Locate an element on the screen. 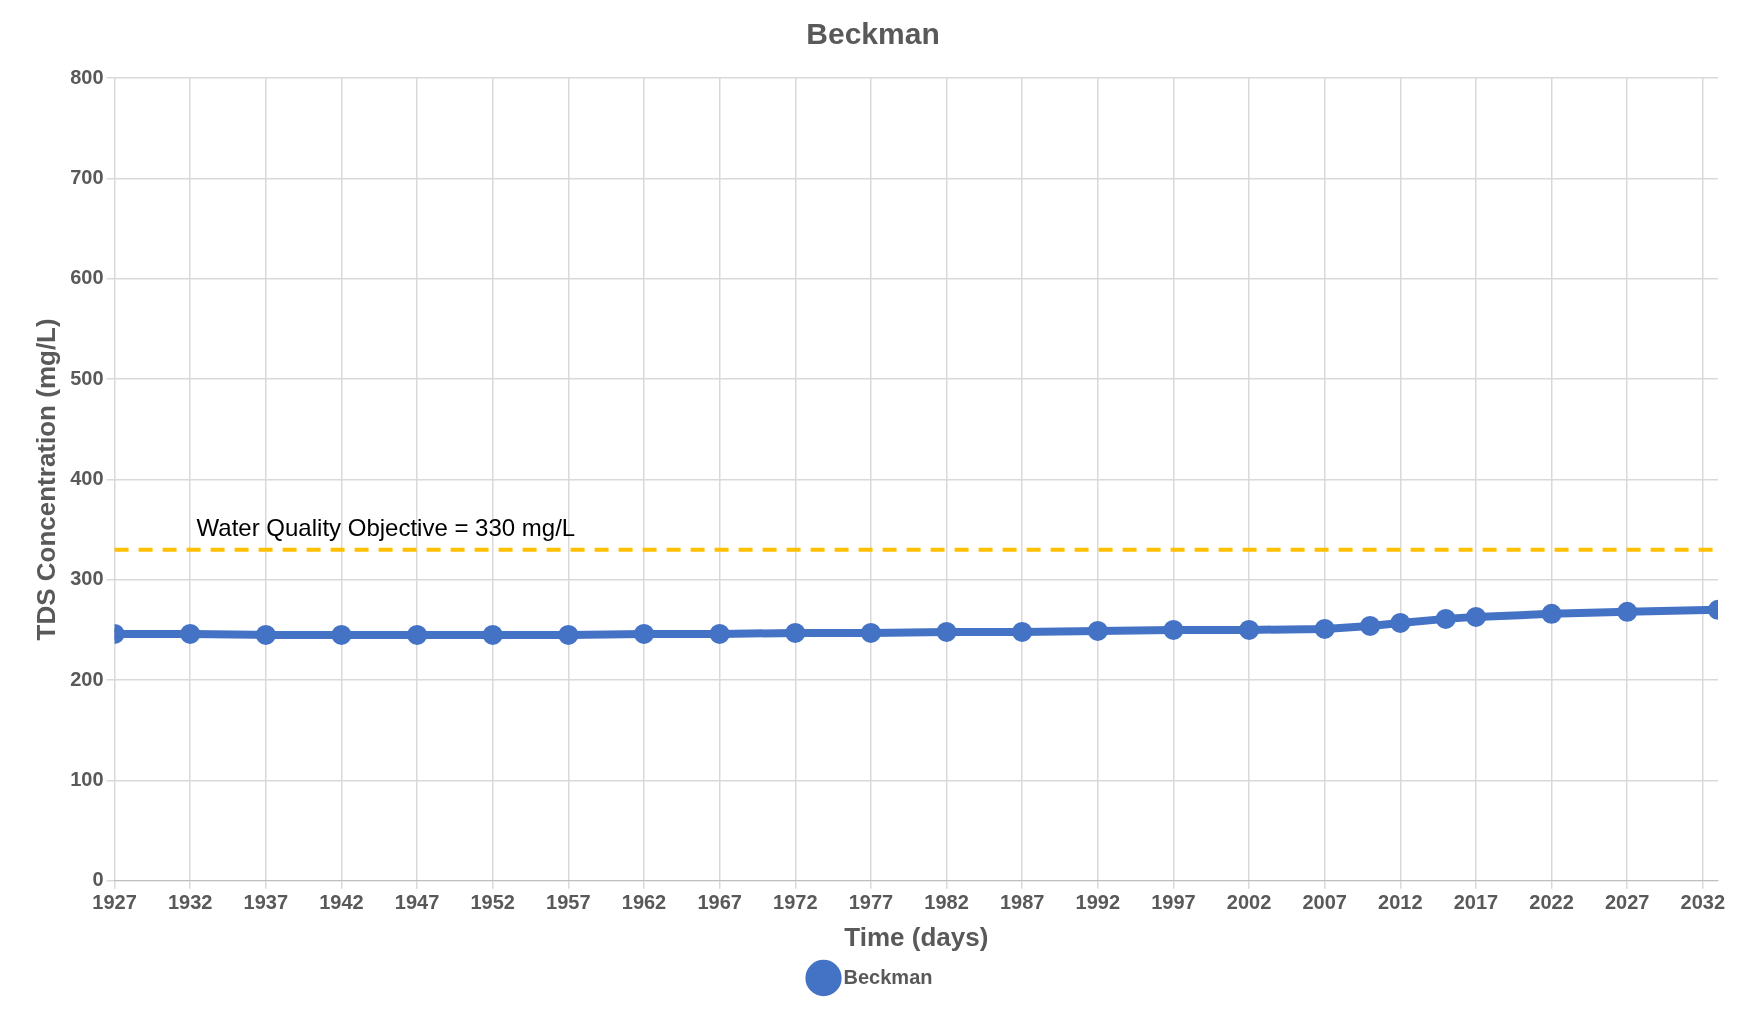 The height and width of the screenshot is (1026, 1754). x-axis-title: Time (days) is located at coordinates (916, 936).